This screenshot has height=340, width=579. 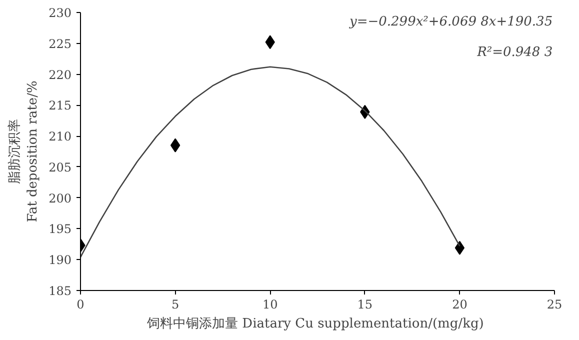 I want to click on annotation: R²=0.948 3, so click(x=514, y=52).